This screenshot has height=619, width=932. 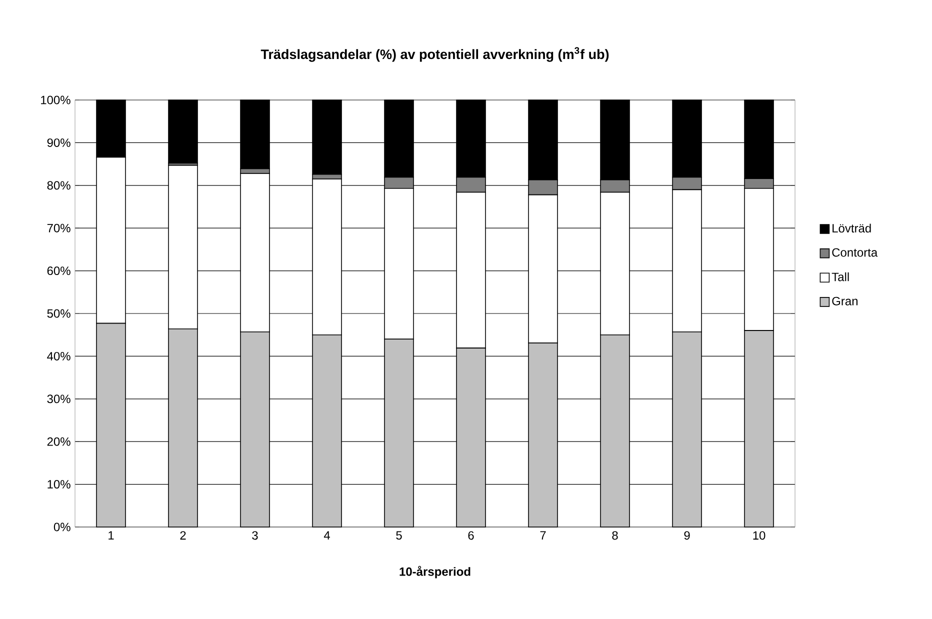 What do you see at coordinates (855, 252) in the screenshot?
I see `legend-label: Contorta` at bounding box center [855, 252].